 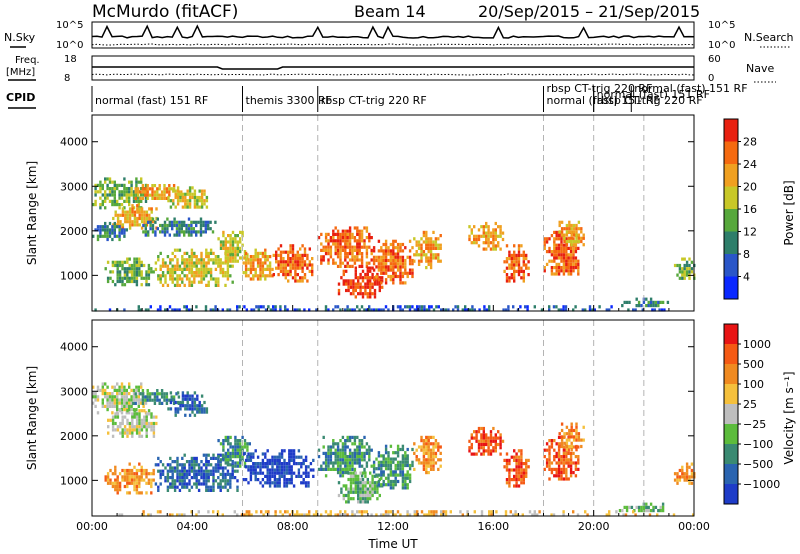 I want to click on colorbar-swatch, so click(x=731, y=265).